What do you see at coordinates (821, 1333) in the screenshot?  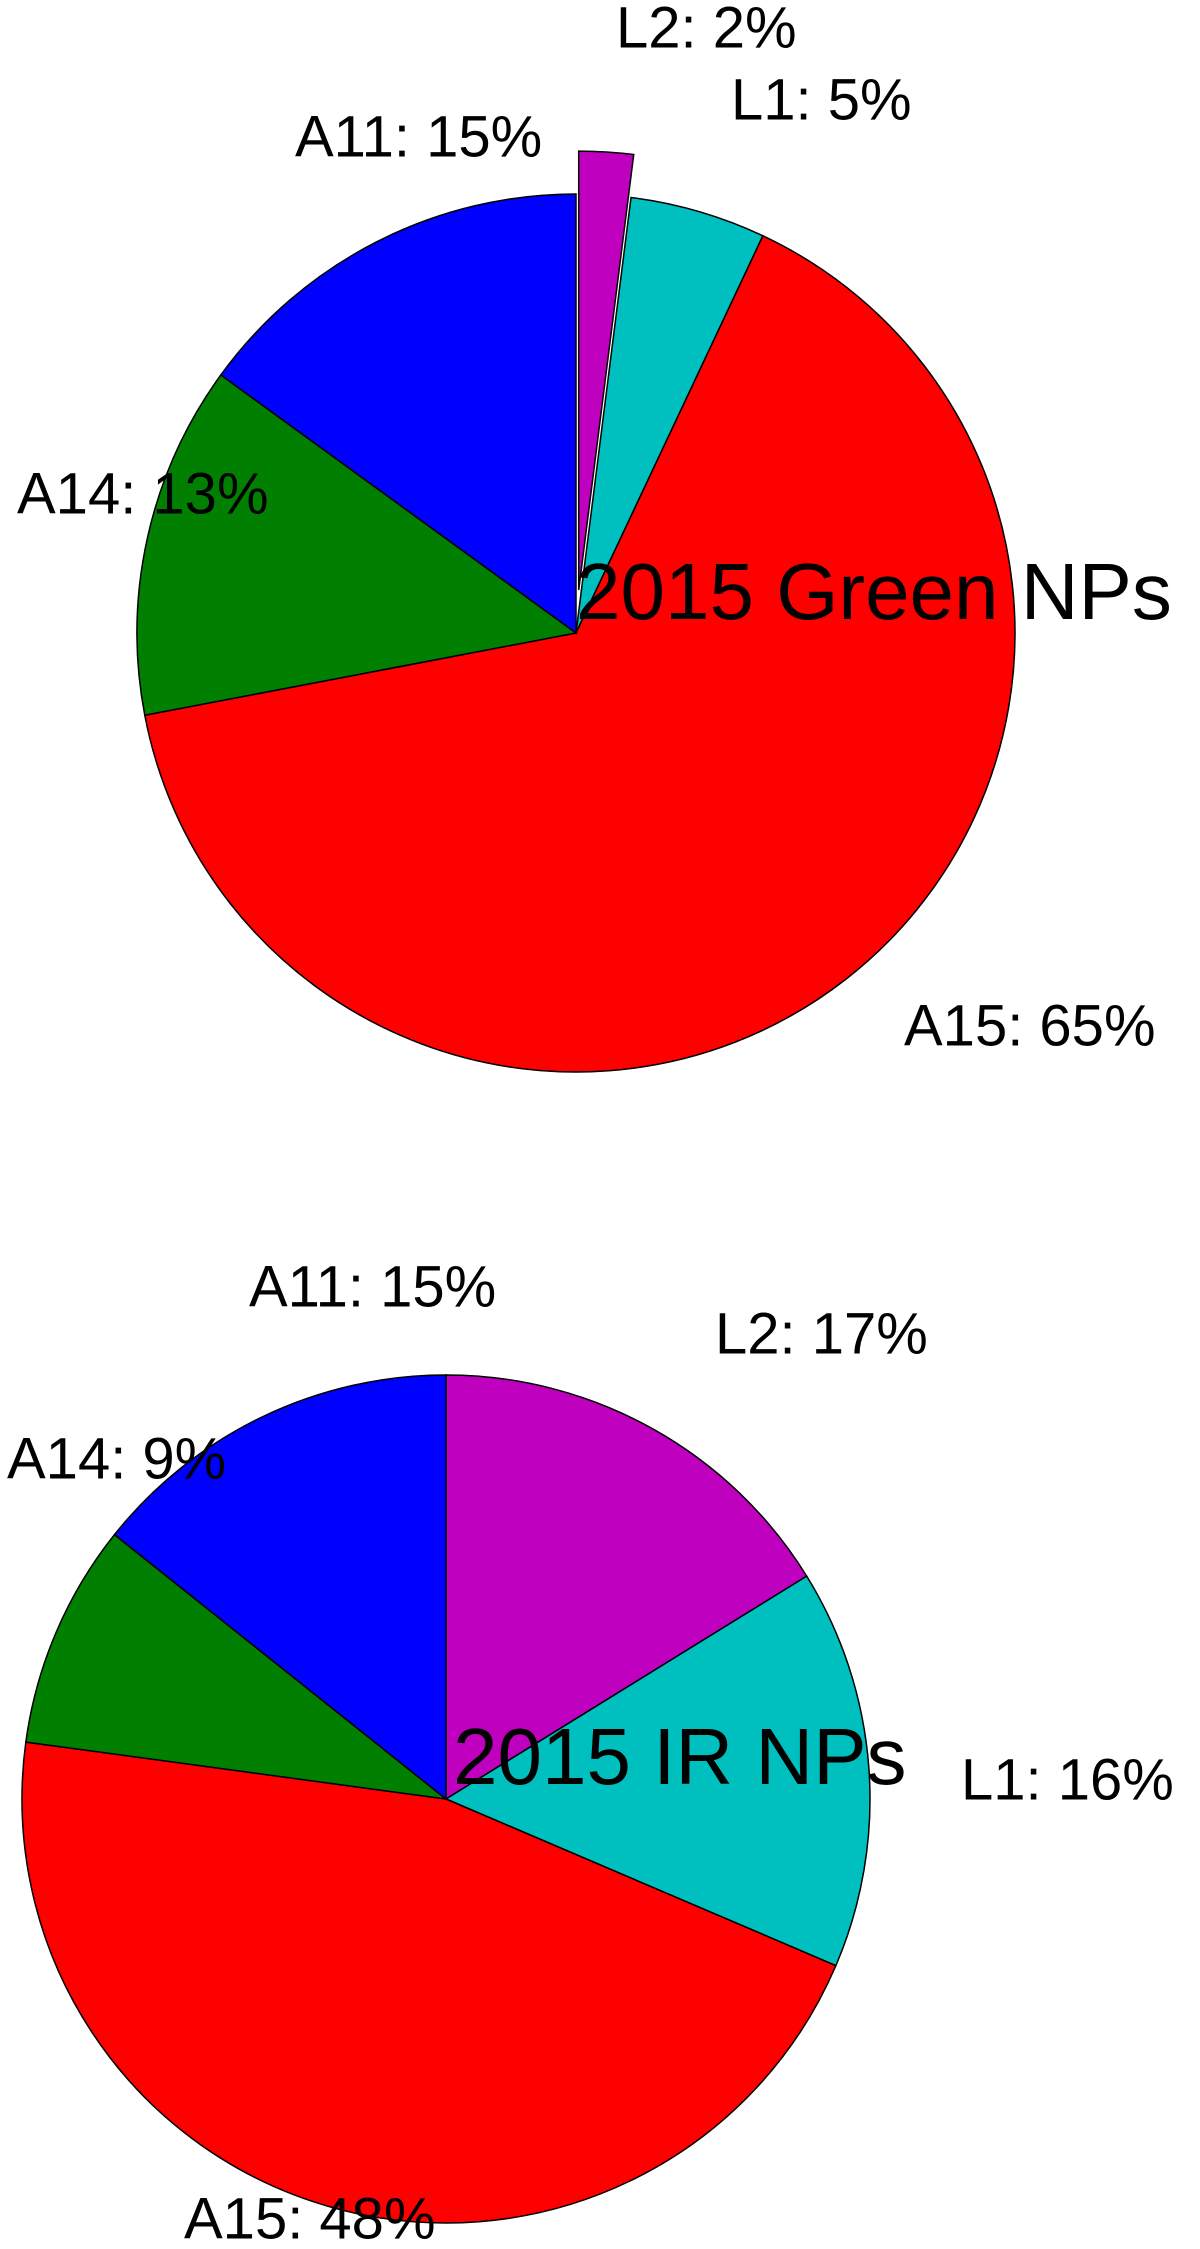 I see `slice-label: L2: 17%` at bounding box center [821, 1333].